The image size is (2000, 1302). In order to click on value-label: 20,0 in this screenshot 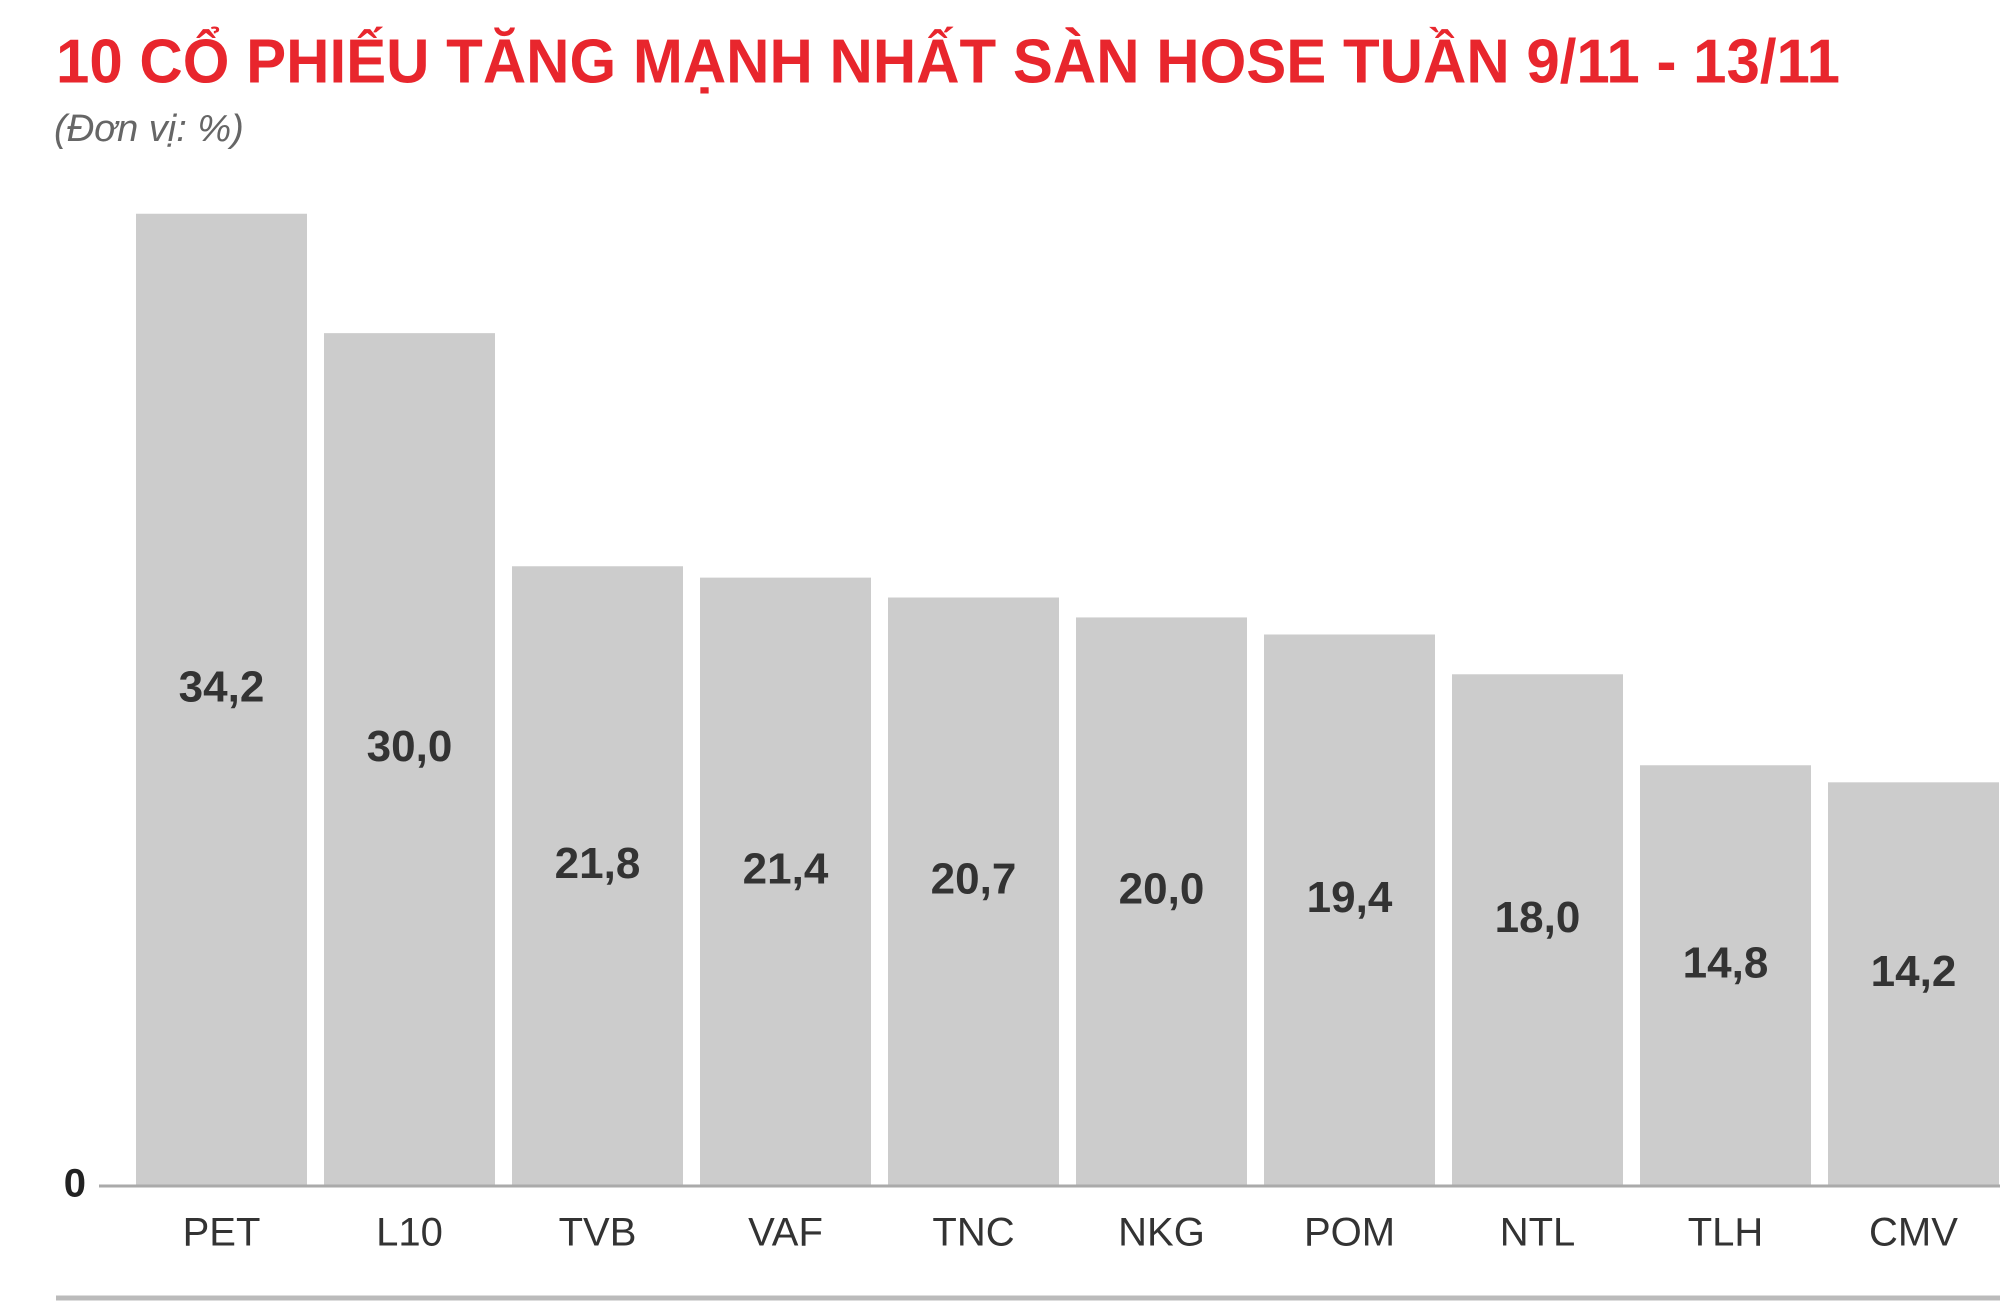, I will do `click(1162, 888)`.